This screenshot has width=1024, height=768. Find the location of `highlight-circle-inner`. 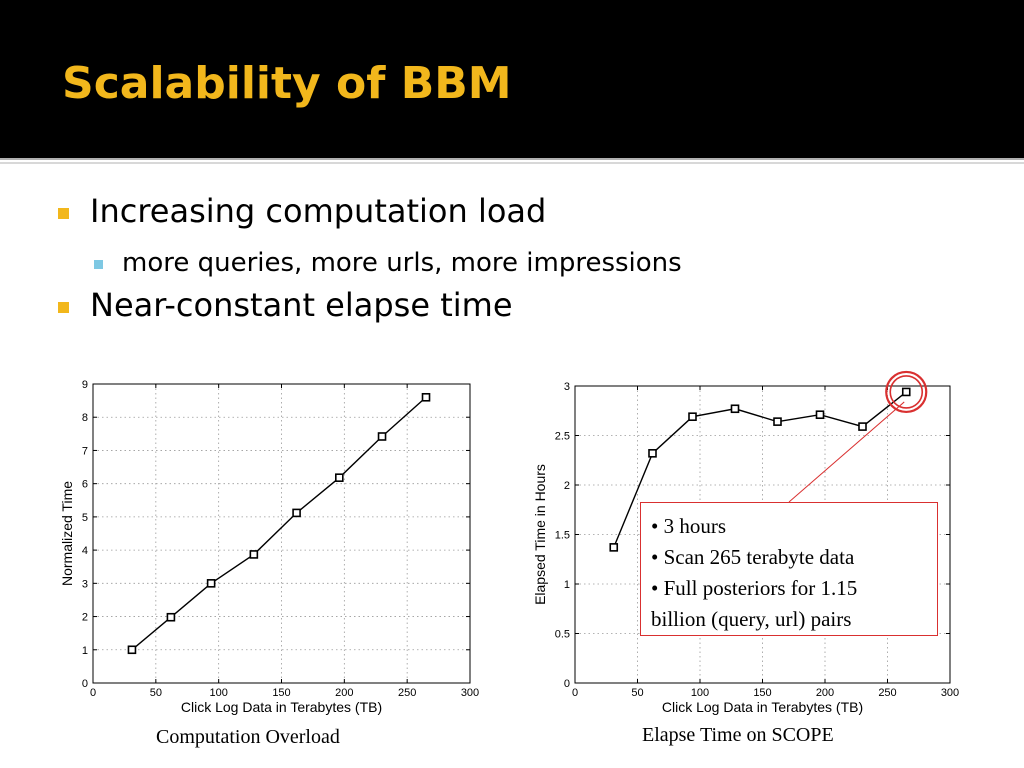

highlight-circle-inner is located at coordinates (906, 392).